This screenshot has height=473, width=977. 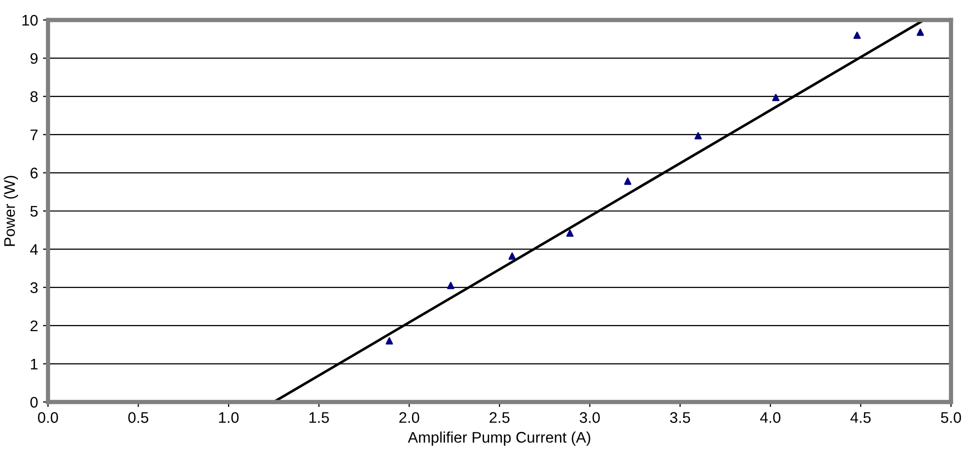 I want to click on x-tick-label: 4.5, so click(x=860, y=417).